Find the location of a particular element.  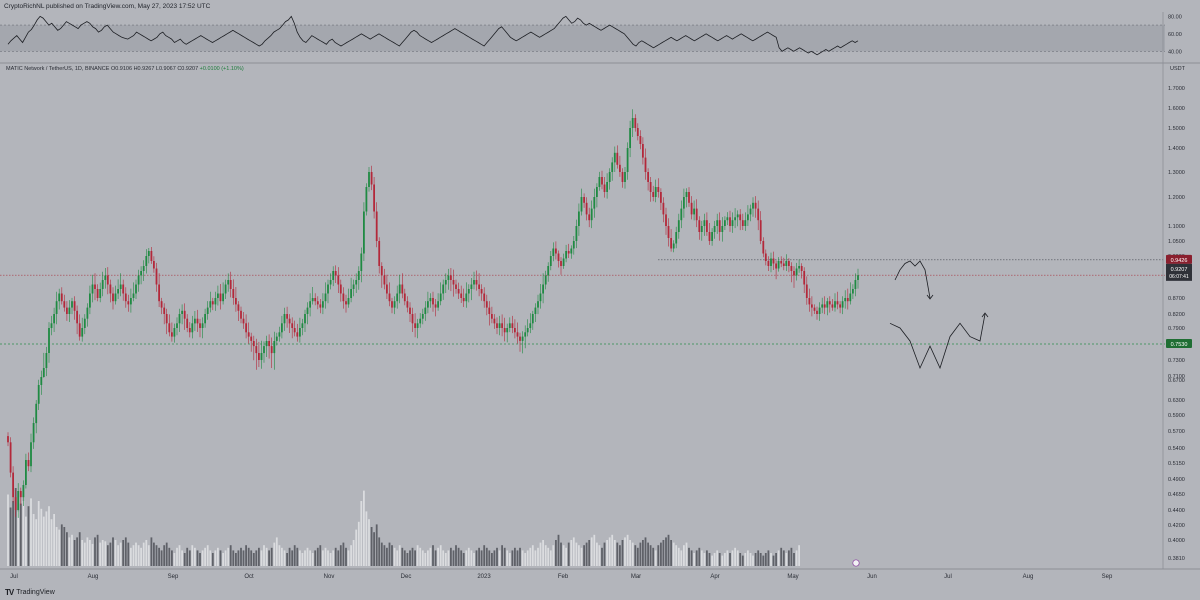

projection-path-upper is located at coordinates (912, 279).